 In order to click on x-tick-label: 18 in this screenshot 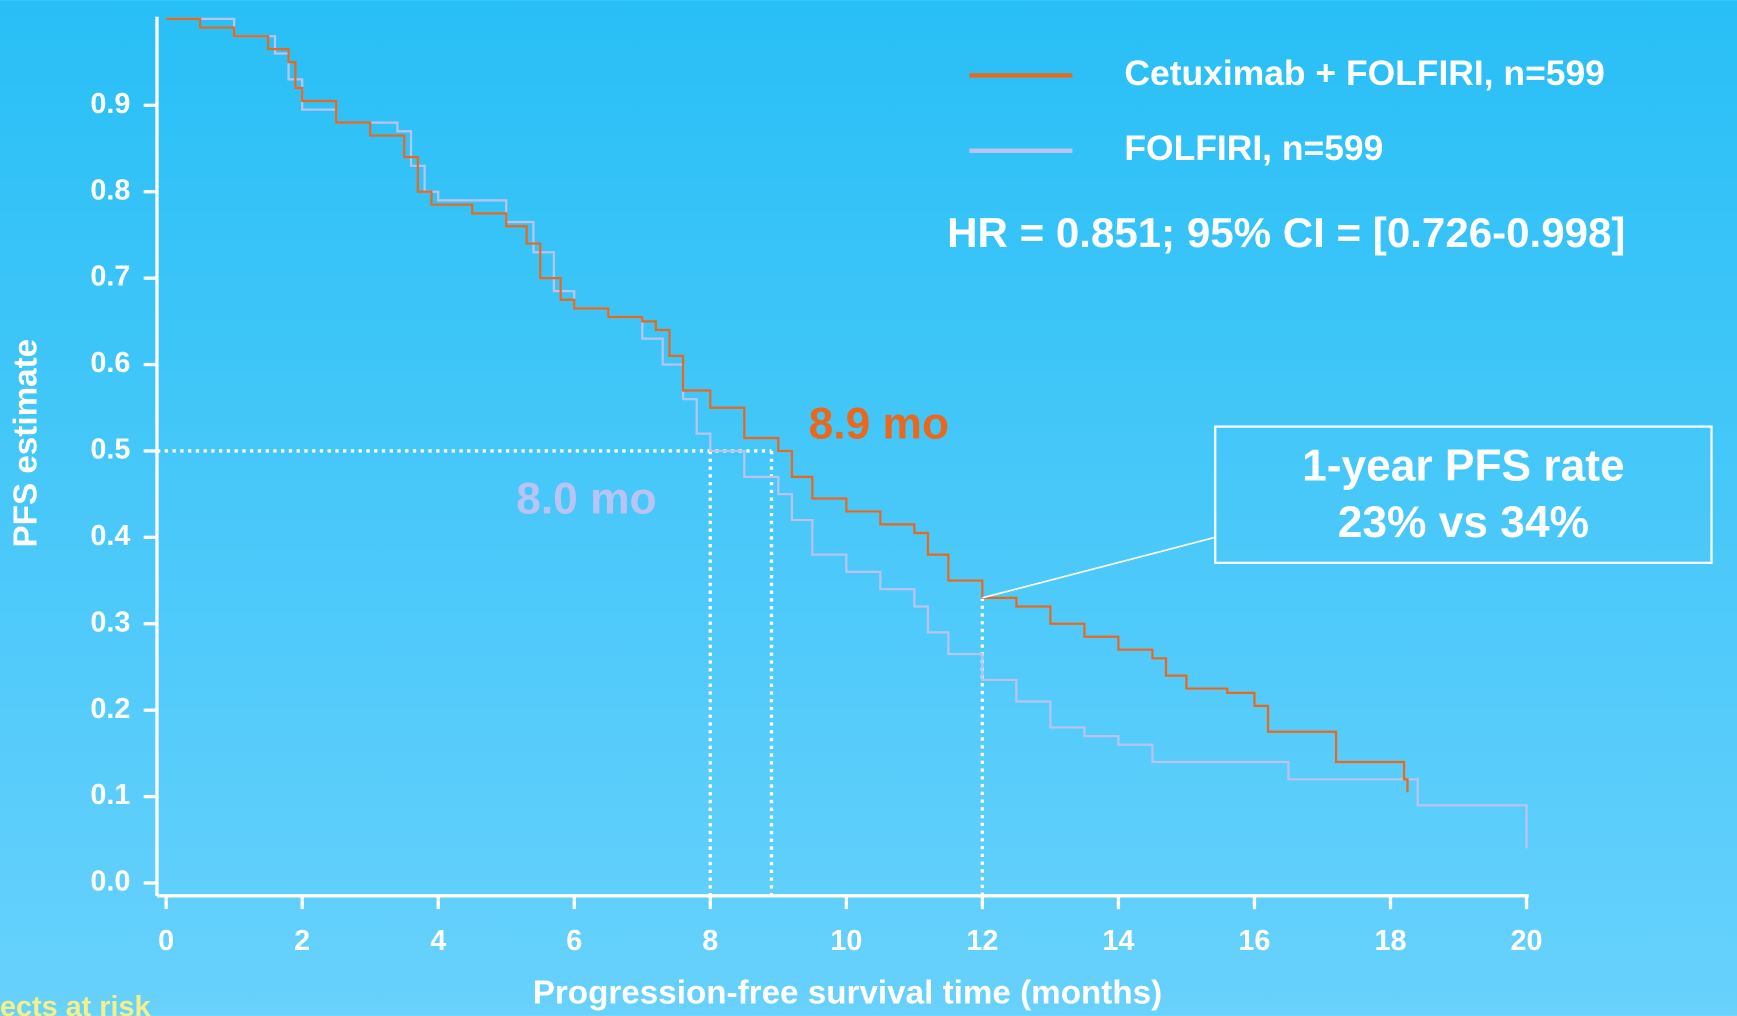, I will do `click(1390, 941)`.